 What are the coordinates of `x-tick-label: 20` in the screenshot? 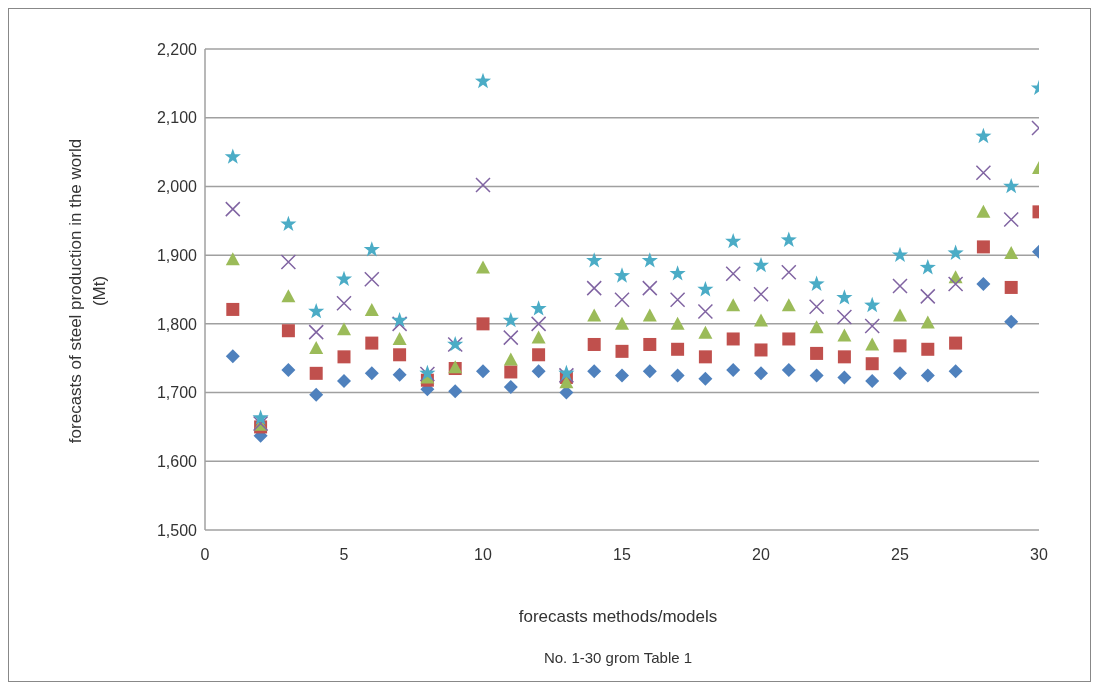 It's located at (761, 554).